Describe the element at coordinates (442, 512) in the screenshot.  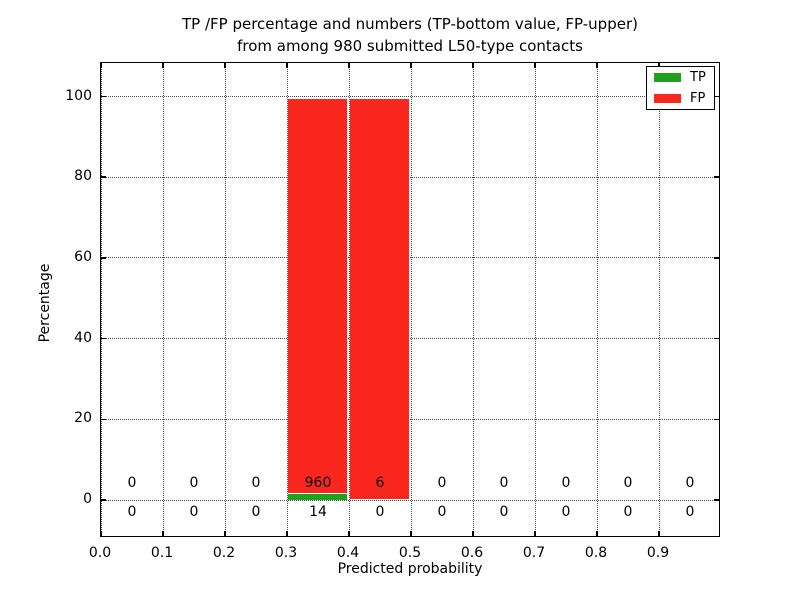
I see `tp-count-label-0.5-0.6: 0` at that location.